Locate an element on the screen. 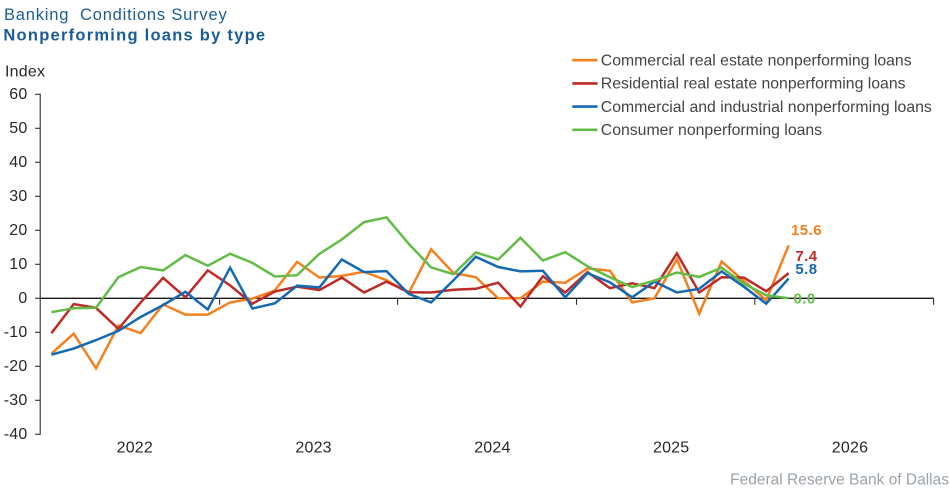 The width and height of the screenshot is (949, 493). svg-text: 2023 is located at coordinates (313, 448).